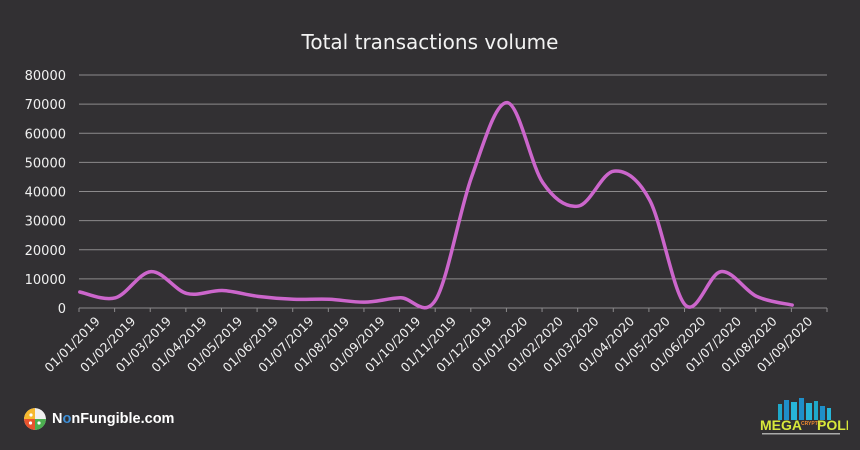 The width and height of the screenshot is (860, 450). Describe the element at coordinates (35, 419) in the screenshot. I see `nonfungible-icon` at that location.